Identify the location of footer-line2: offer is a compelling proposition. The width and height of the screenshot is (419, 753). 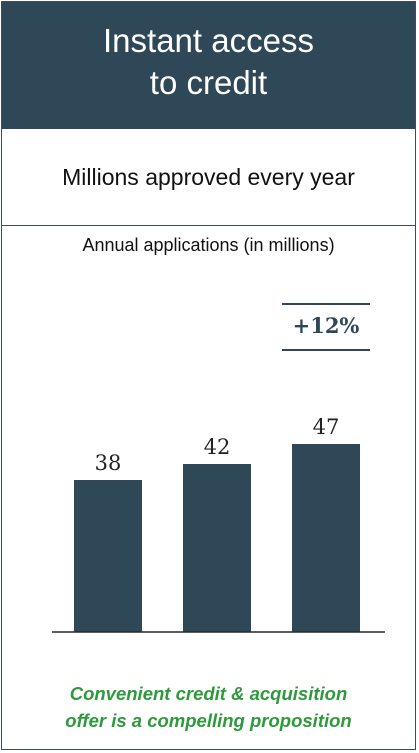
(208, 720).